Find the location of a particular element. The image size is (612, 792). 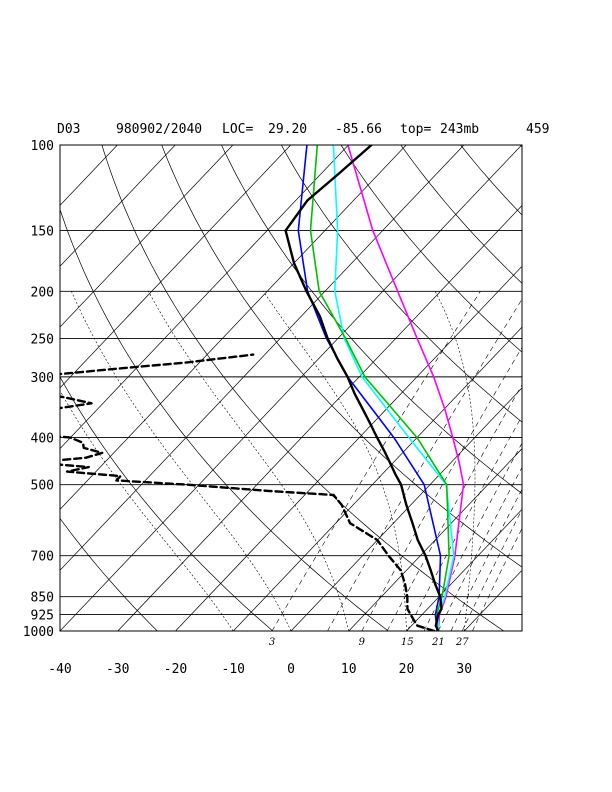

pressure-label-200: 200 is located at coordinates (42, 292).